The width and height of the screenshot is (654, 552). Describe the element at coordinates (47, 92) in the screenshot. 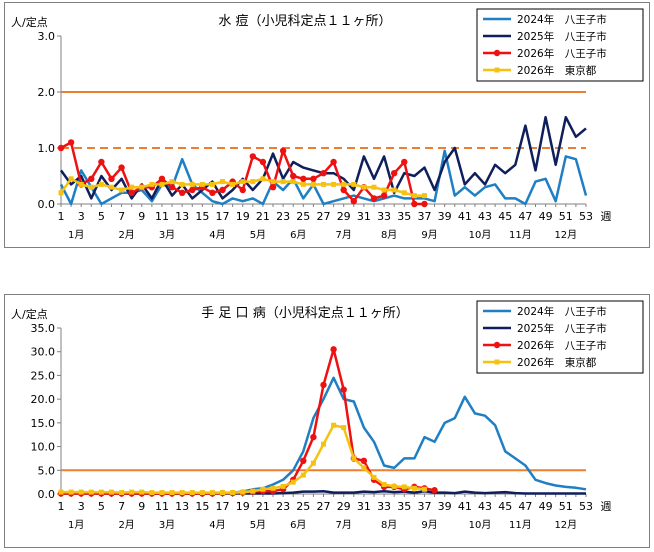

I see `y-tick-label: 2.0` at that location.